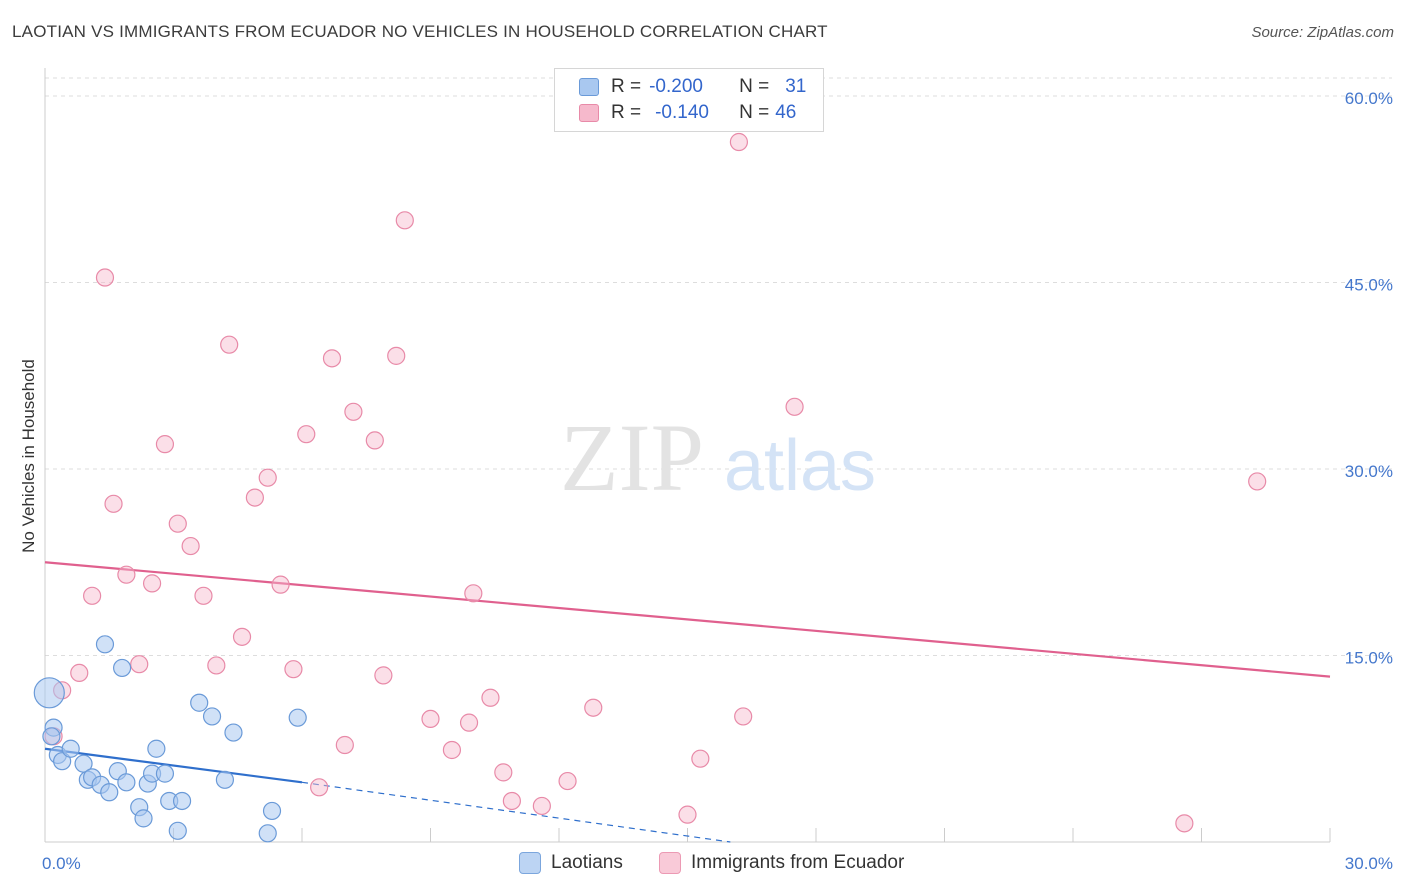 The image size is (1406, 892). I want to click on legend-r-label: R =, so click(626, 112).